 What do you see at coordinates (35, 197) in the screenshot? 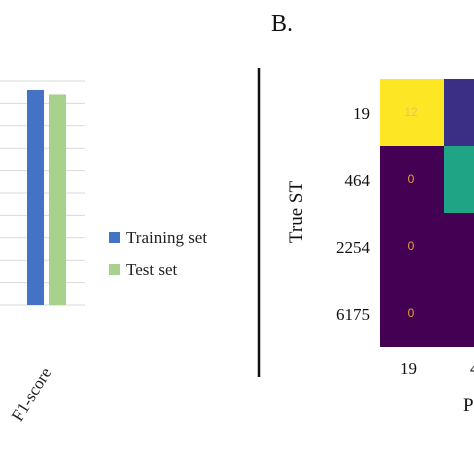
I see `bar-training-set` at bounding box center [35, 197].